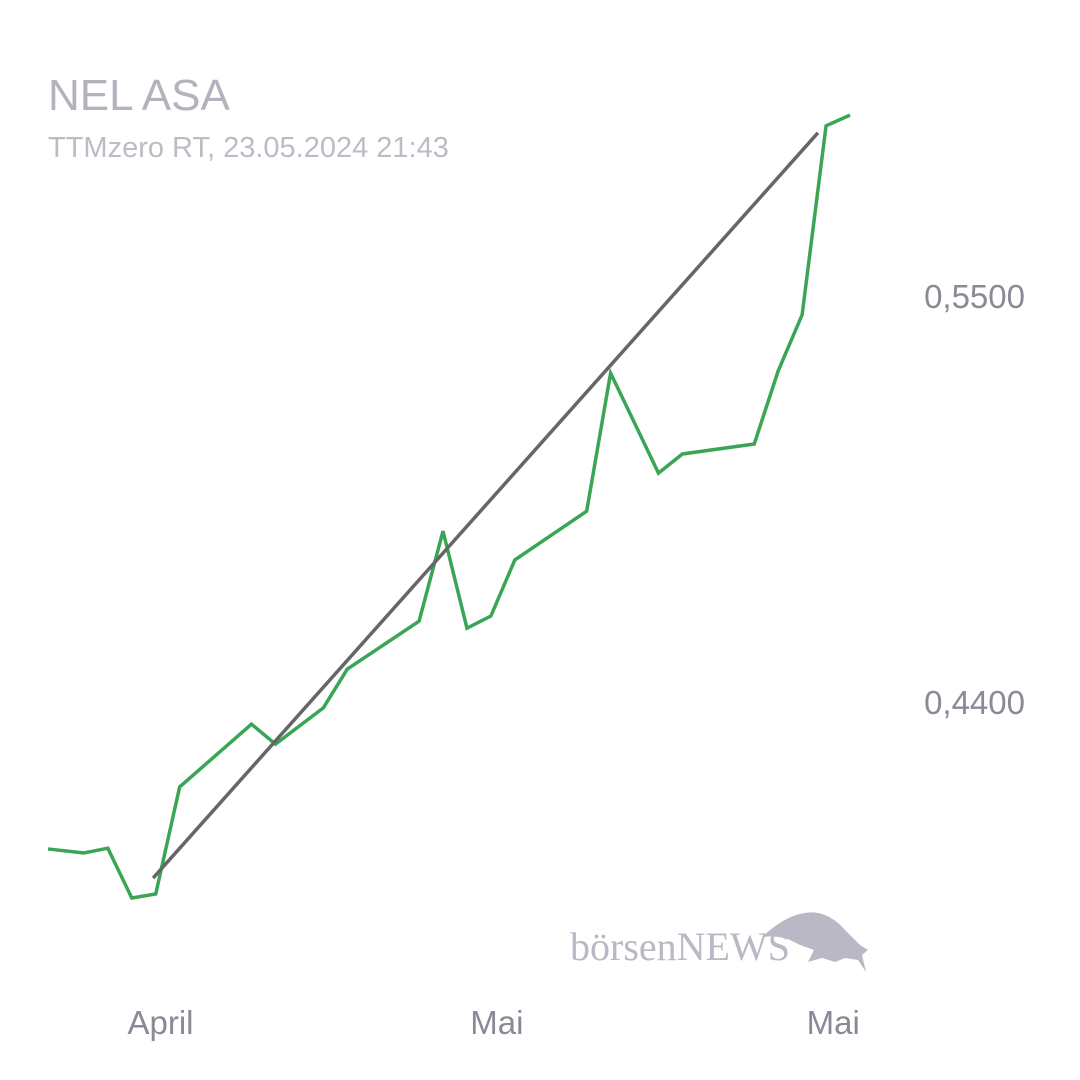 The image size is (1080, 1080). What do you see at coordinates (139, 95) in the screenshot?
I see `chart-title: NEL ASA` at bounding box center [139, 95].